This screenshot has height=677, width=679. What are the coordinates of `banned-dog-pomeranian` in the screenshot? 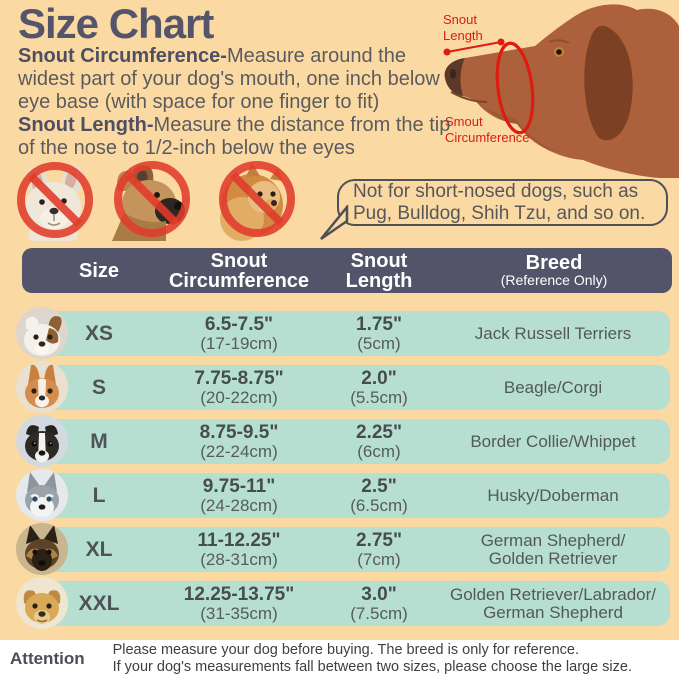 It's located at (256, 201).